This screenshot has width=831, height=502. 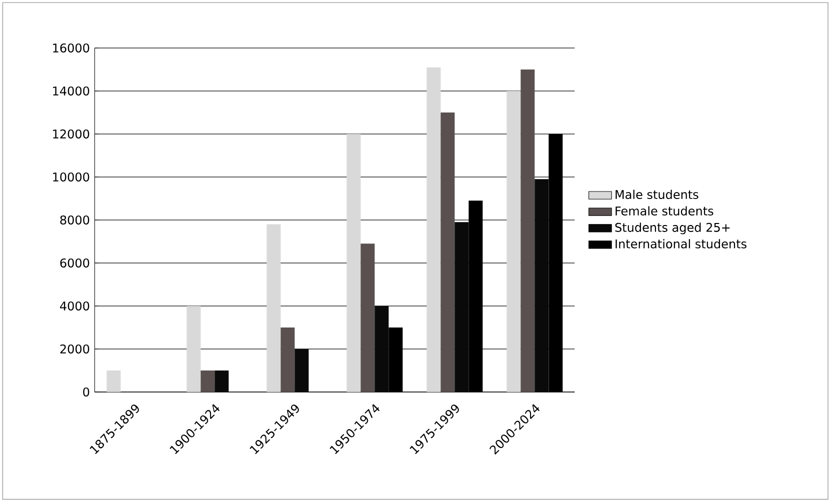 I want to click on legend-label: Students aged 25+, so click(x=672, y=228).